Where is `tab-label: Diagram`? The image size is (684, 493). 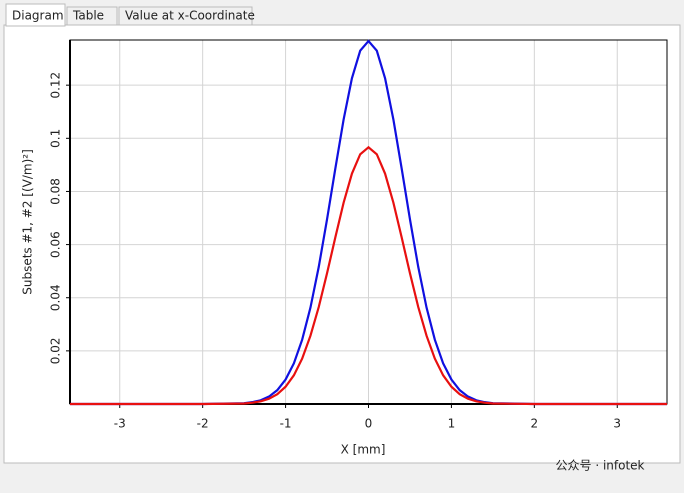
tab-label: Diagram is located at coordinates (38, 16).